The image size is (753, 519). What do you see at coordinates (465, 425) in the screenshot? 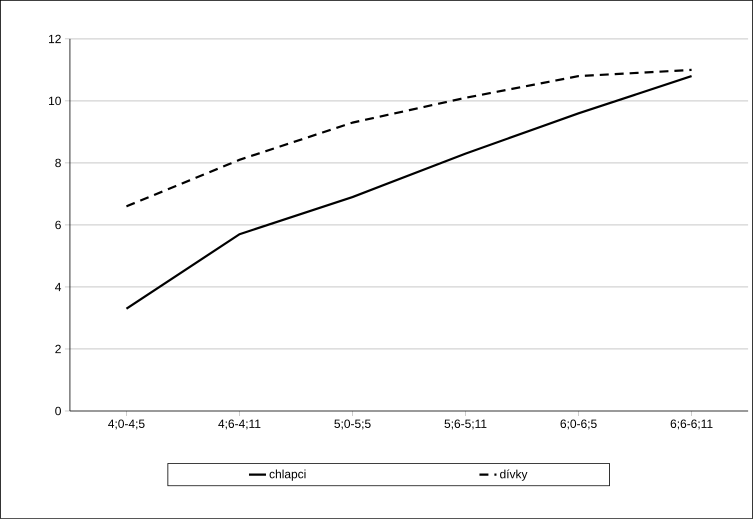
I see `x-tick-label: 5;6-5;11` at bounding box center [465, 425].